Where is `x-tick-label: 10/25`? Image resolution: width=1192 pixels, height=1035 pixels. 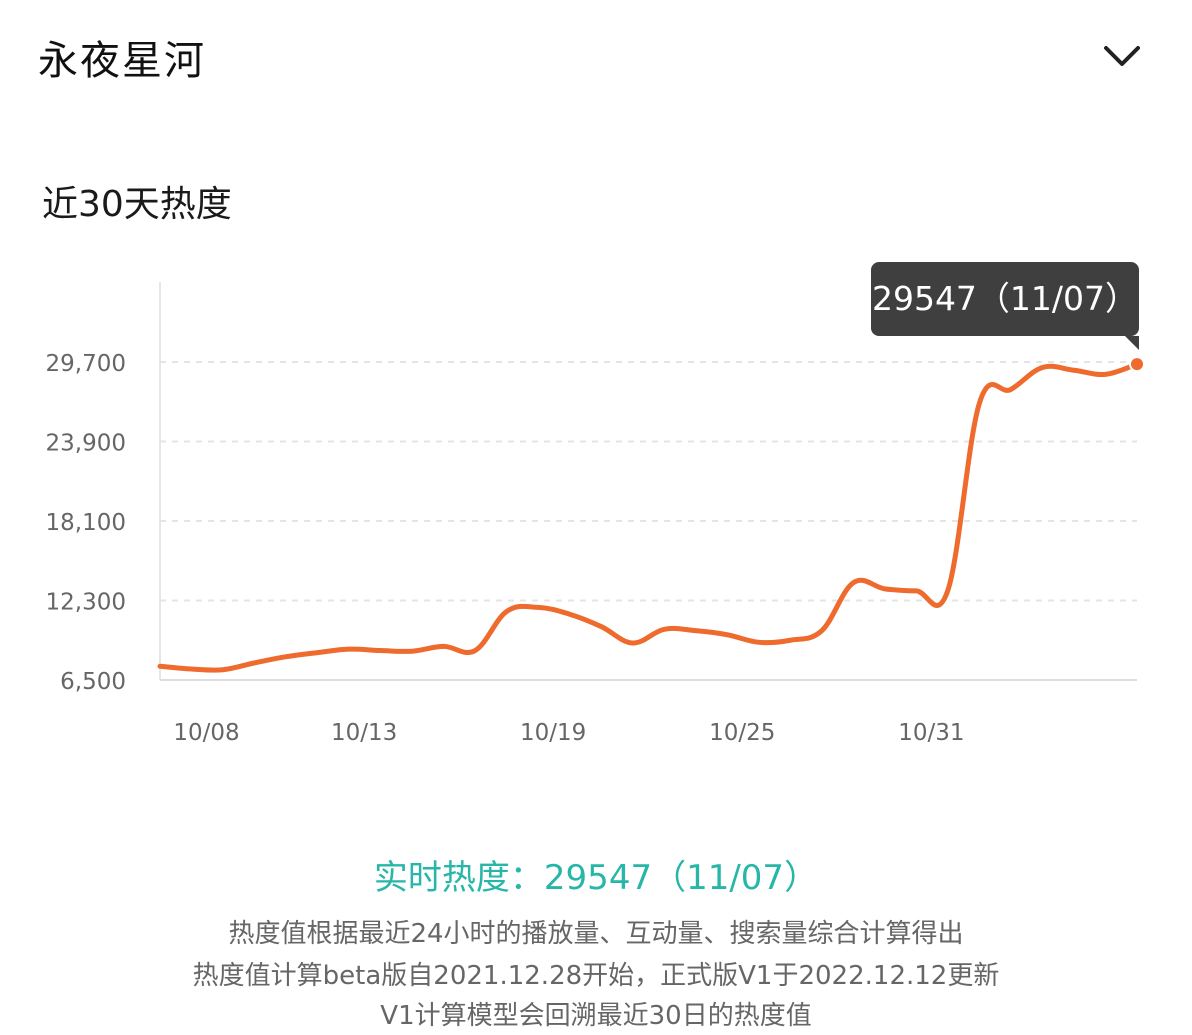
x-tick-label: 10/25 is located at coordinates (742, 733).